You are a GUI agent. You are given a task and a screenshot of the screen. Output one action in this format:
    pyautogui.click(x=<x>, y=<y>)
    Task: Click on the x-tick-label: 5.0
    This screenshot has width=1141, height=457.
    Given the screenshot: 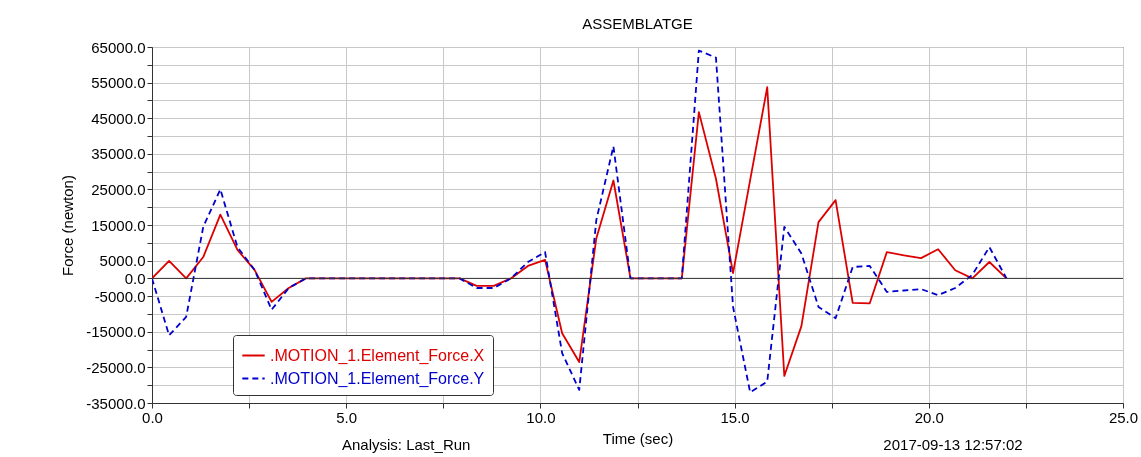 What is the action you would take?
    pyautogui.click(x=347, y=417)
    